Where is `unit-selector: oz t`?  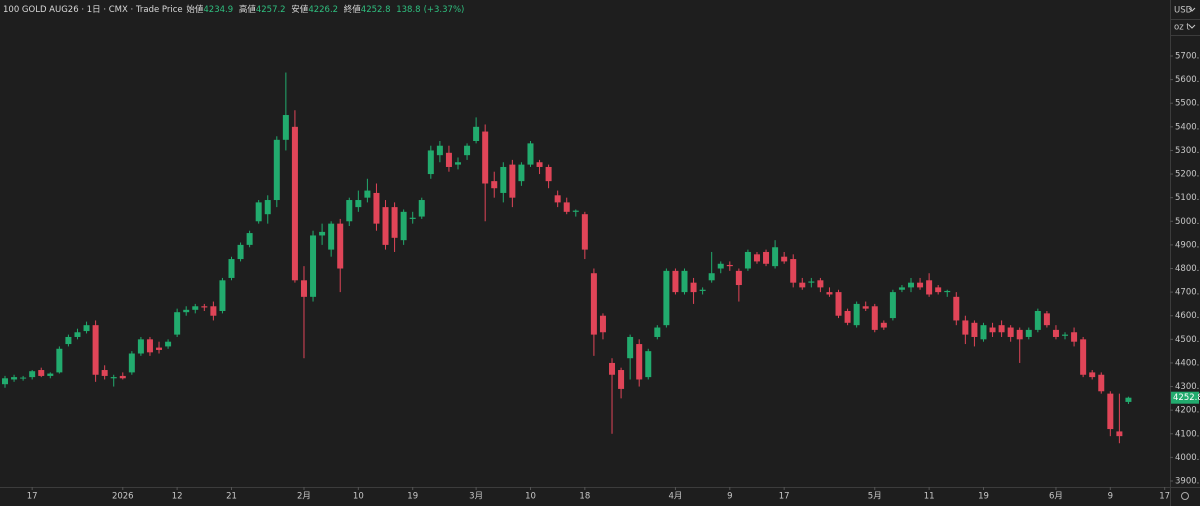
unit-selector: oz t is located at coordinates (1182, 28).